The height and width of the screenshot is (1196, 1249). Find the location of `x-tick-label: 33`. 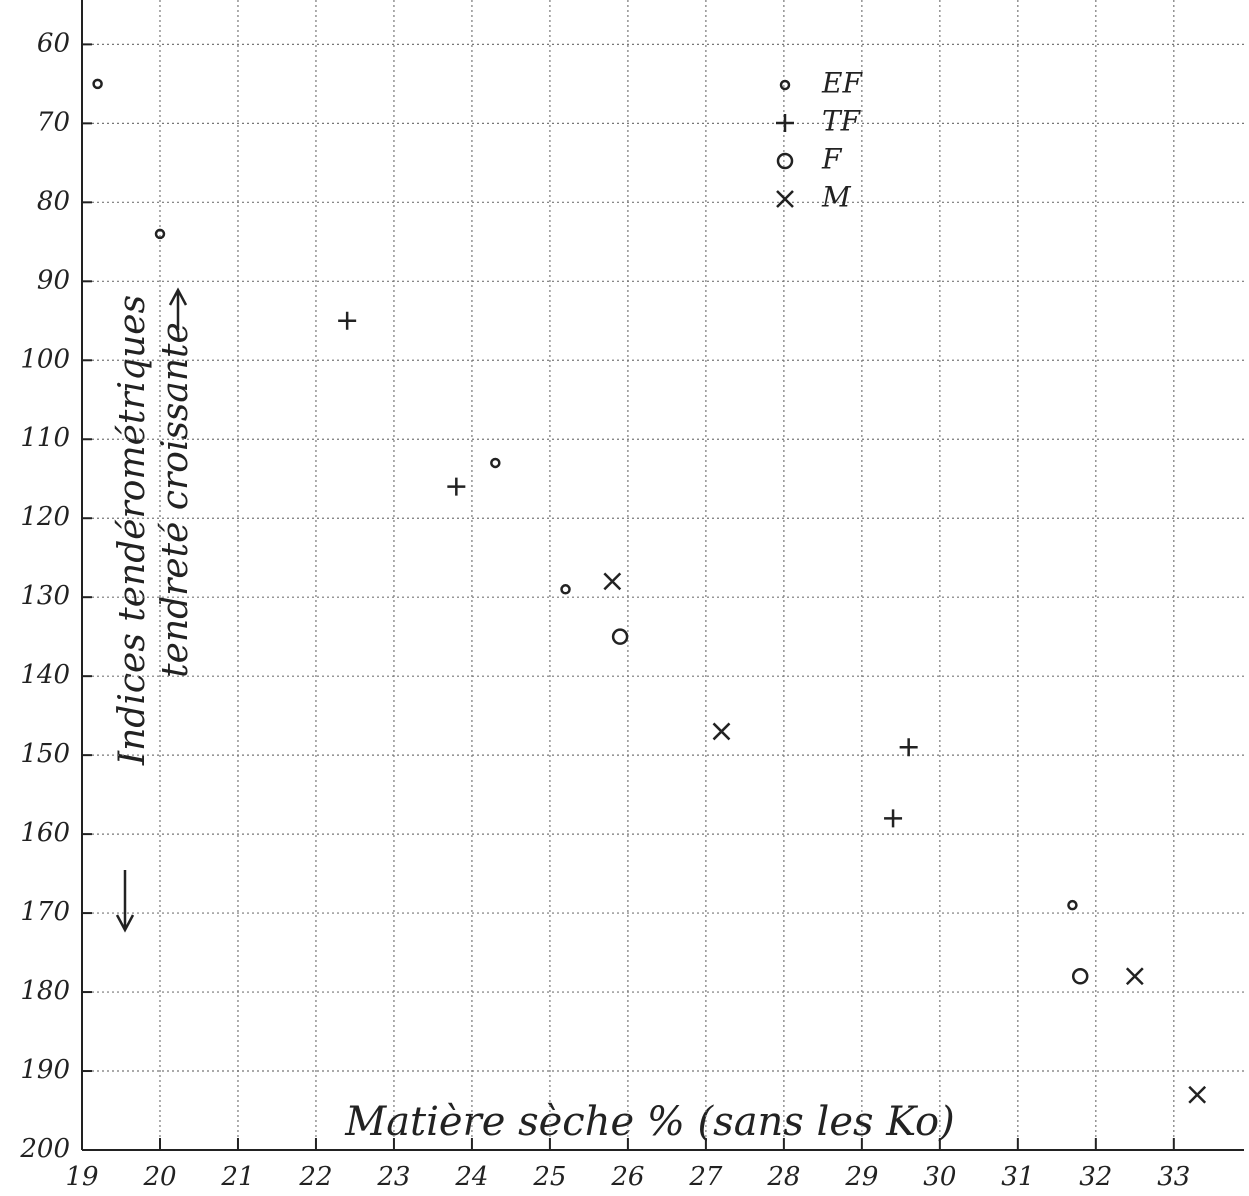

x-tick-label: 33 is located at coordinates (1173, 1177).